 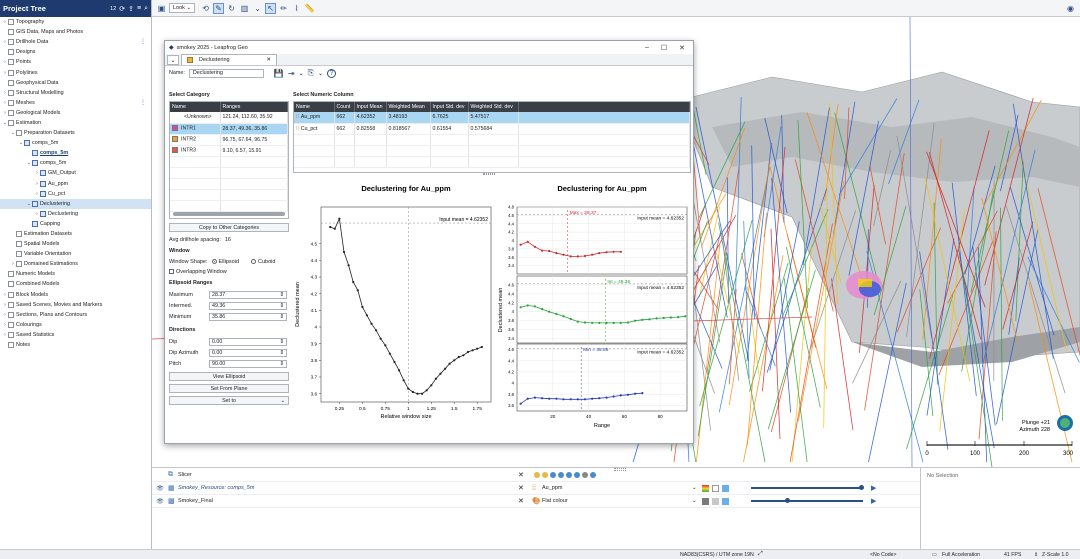 What do you see at coordinates (248, 305) in the screenshot?
I see `numeric-spinbox: 49.36 ⇕` at bounding box center [248, 305].